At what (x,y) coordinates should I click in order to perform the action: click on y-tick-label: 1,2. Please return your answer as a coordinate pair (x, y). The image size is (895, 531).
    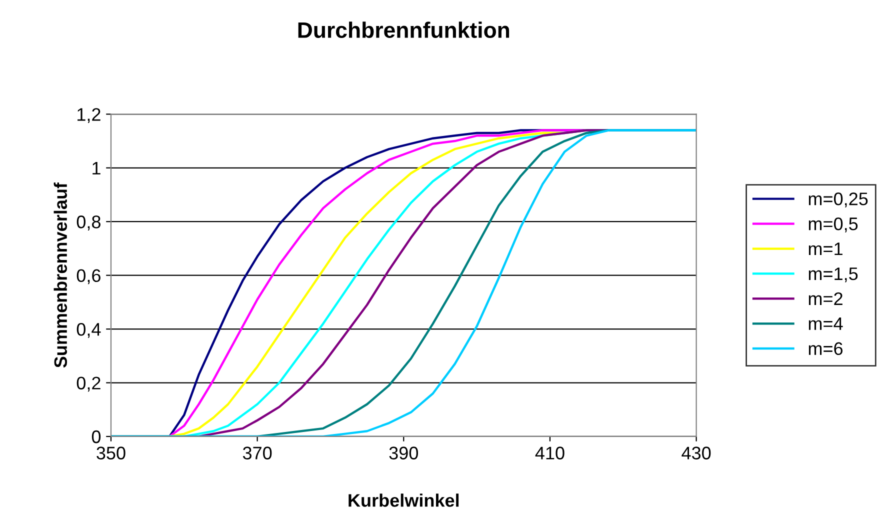
    Looking at the image, I should click on (89, 116).